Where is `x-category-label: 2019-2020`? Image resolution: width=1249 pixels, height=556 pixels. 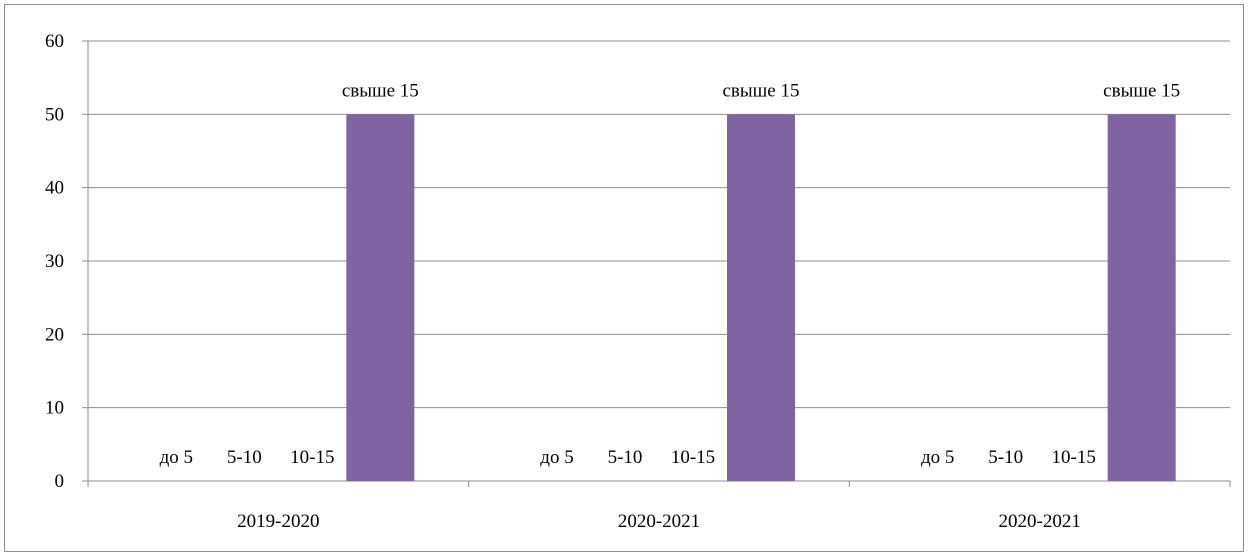 x-category-label: 2019-2020 is located at coordinates (278, 521).